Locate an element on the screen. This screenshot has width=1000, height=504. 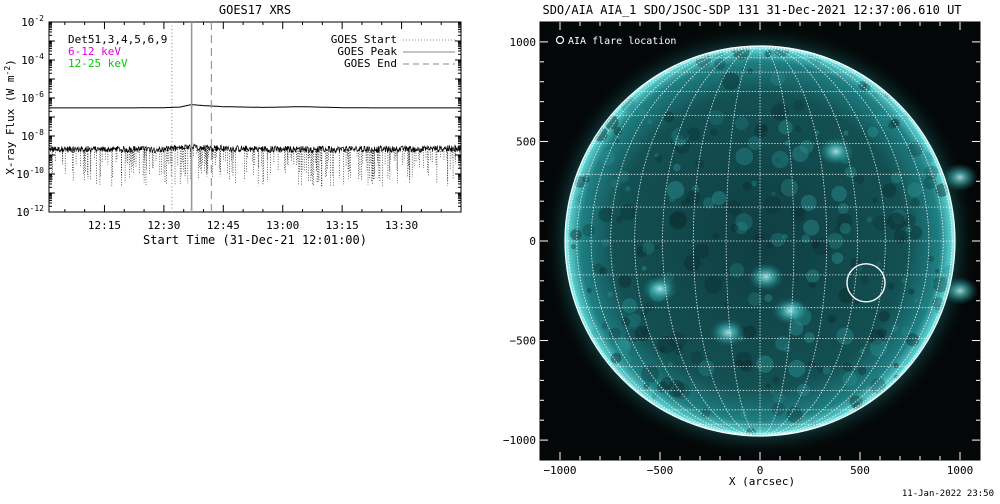
legend-6-12-kev: 6-12 keV is located at coordinates (94, 51).